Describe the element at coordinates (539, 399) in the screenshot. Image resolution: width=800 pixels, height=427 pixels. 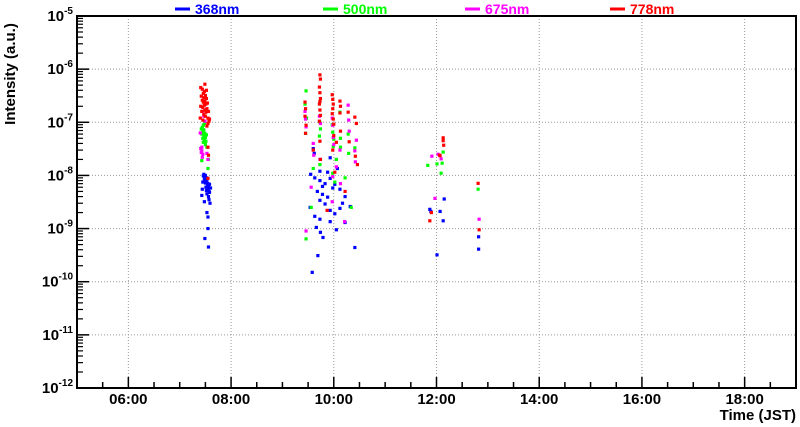
I see `x-tick-label: 14:00` at that location.